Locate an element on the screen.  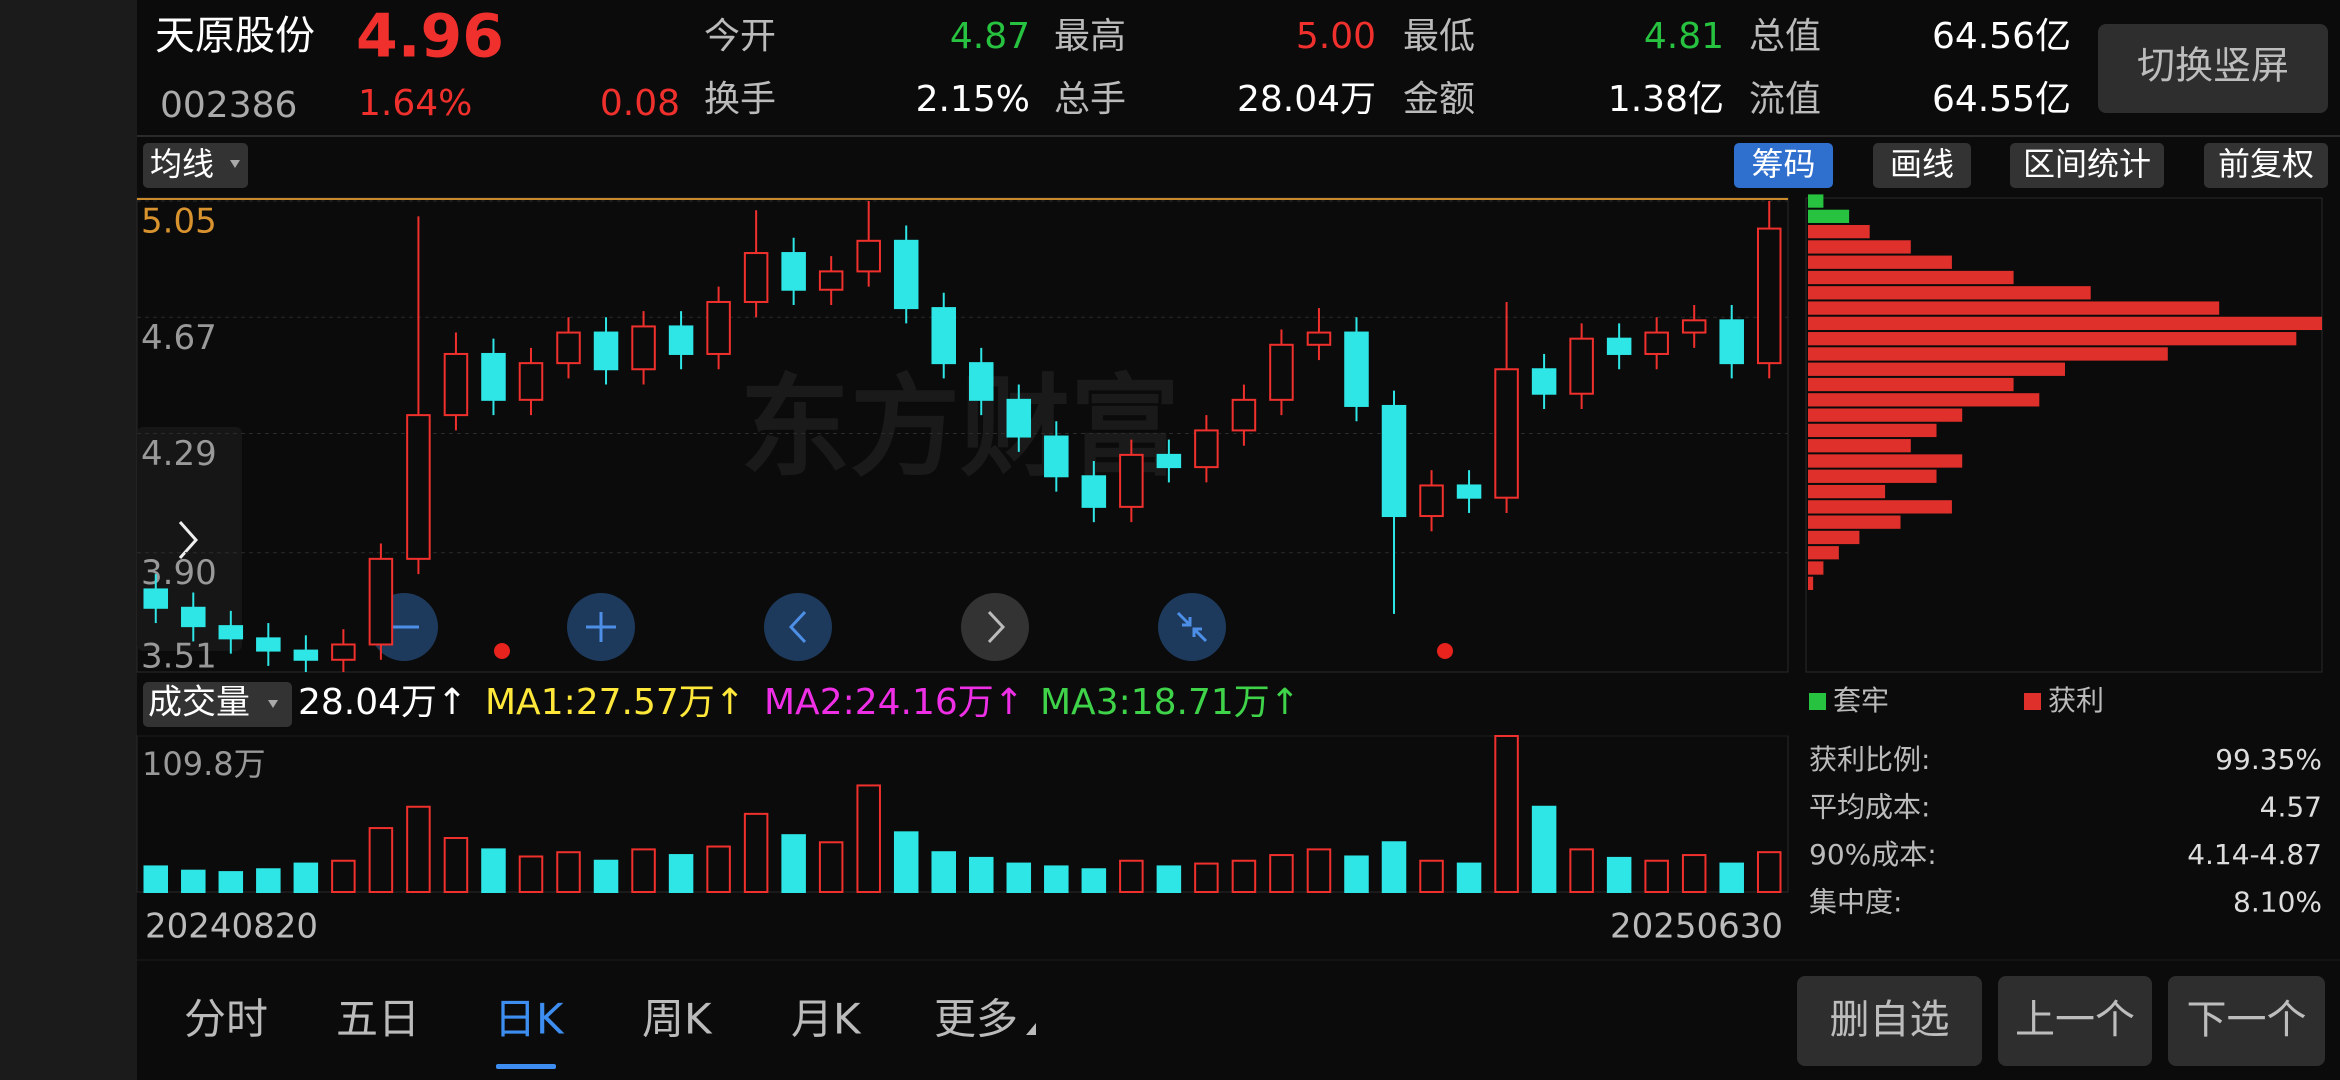
icon is located at coordinates (996, 627).